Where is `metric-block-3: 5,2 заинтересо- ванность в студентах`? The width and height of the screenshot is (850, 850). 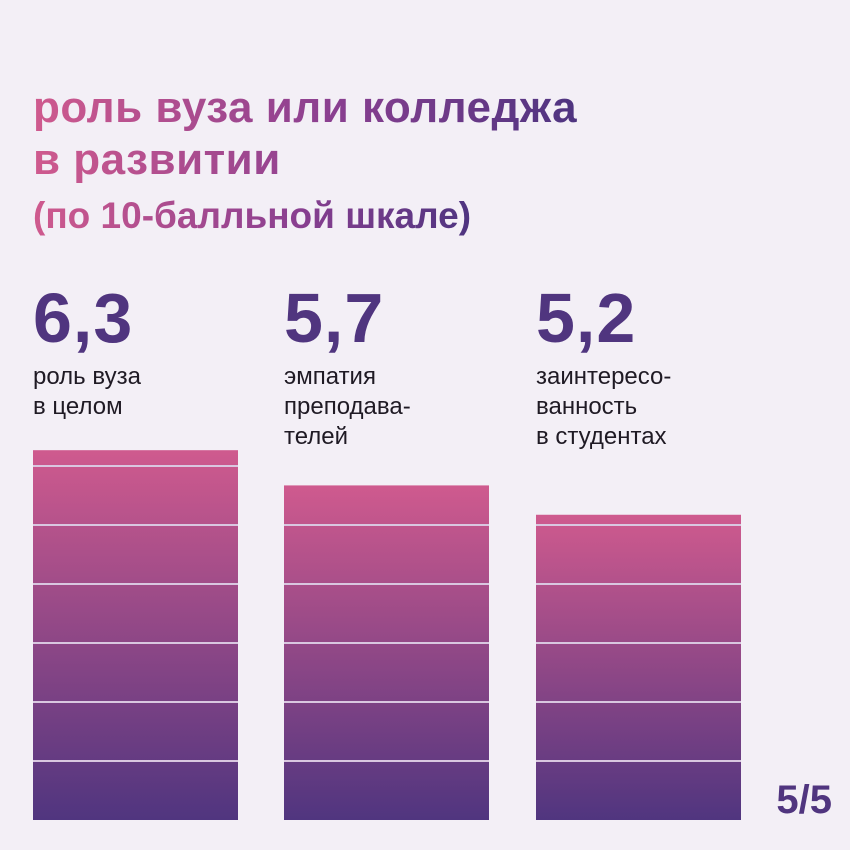 metric-block-3: 5,2 заинтересо- ванность в студентах is located at coordinates (641, 366).